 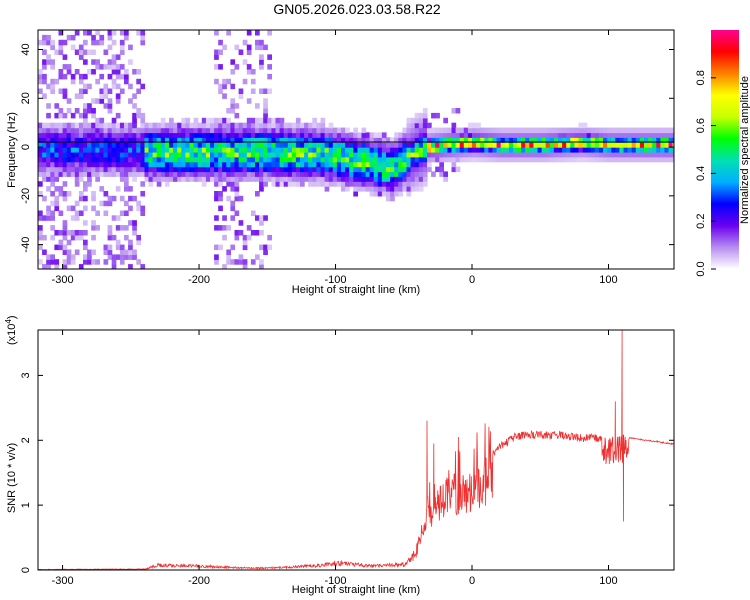 What do you see at coordinates (472, 581) in the screenshot?
I see `snr-x-tick-label: 0` at bounding box center [472, 581].